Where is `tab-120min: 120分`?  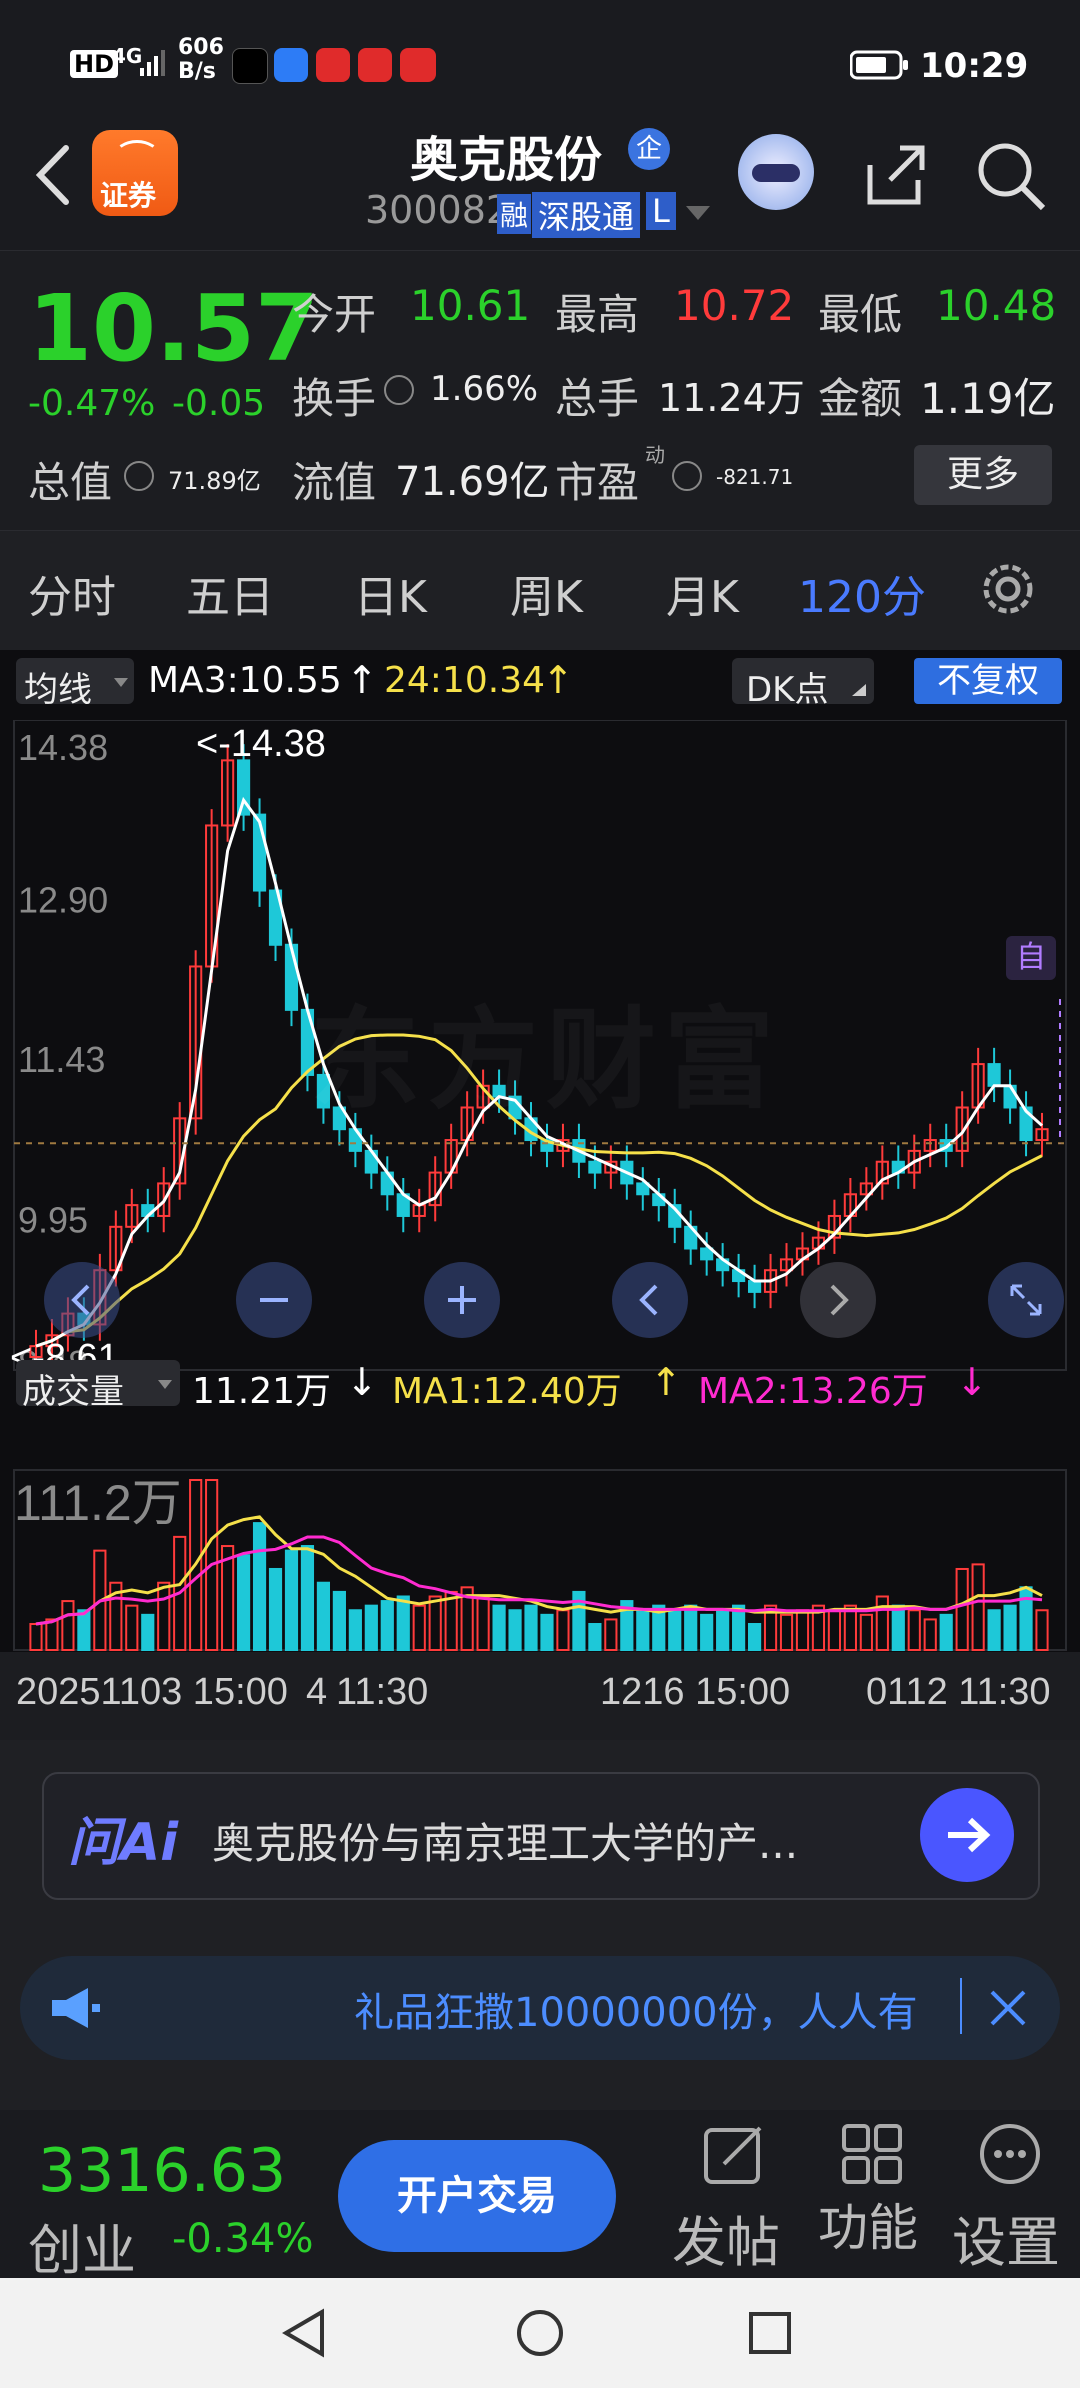
tab-120min: 120分 is located at coordinates (862, 597).